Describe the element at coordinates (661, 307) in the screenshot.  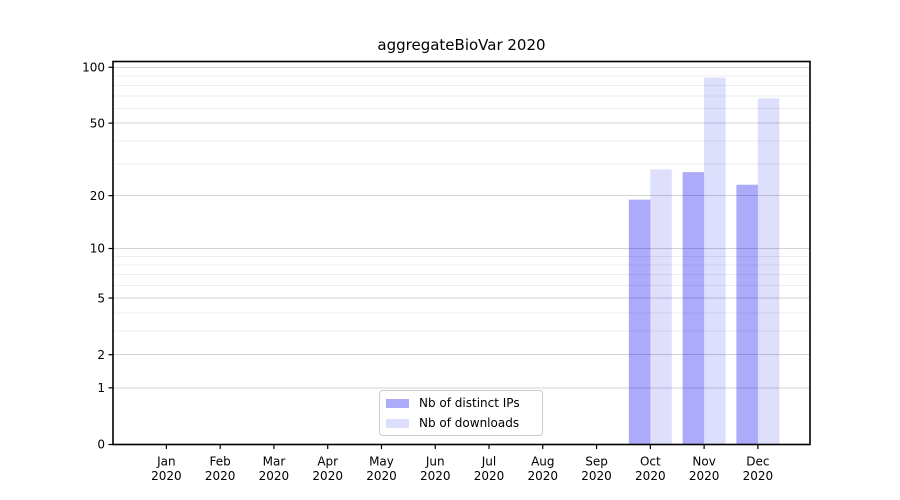
I see `bar-oct-2020-nb-of-downloads` at that location.